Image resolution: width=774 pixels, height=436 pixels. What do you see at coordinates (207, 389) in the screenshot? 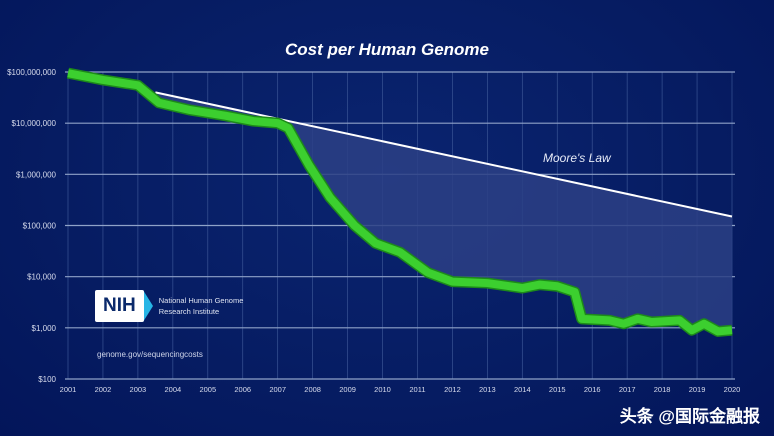
I see `x-tick-label: 2005` at bounding box center [207, 389].